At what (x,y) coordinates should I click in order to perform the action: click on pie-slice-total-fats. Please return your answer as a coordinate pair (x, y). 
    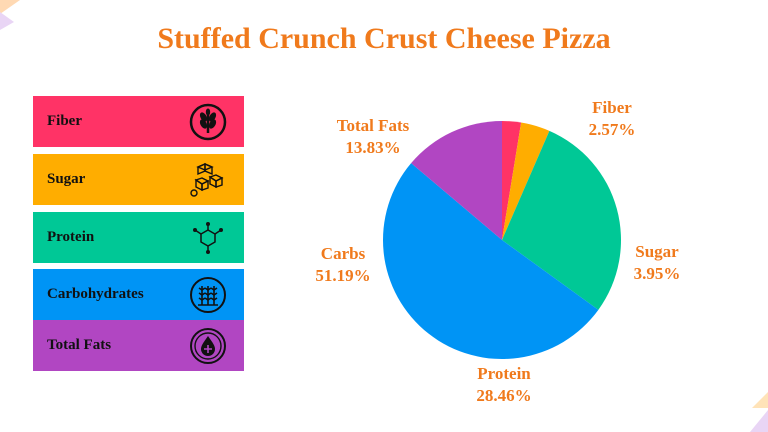
    Looking at the image, I should click on (456, 180).